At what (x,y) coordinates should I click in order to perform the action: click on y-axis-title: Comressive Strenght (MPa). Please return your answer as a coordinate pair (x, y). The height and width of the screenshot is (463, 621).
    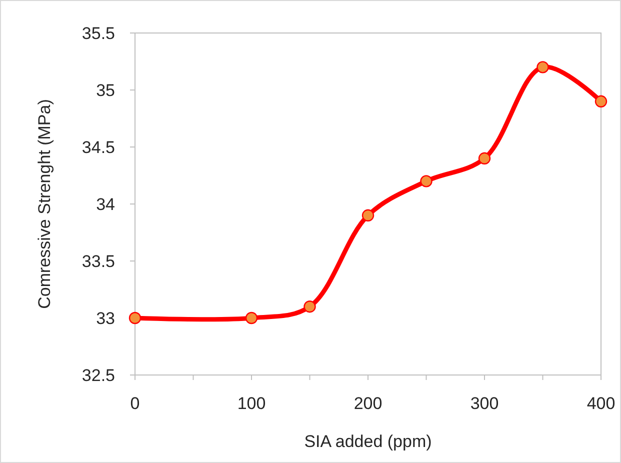
    Looking at the image, I should click on (44, 204).